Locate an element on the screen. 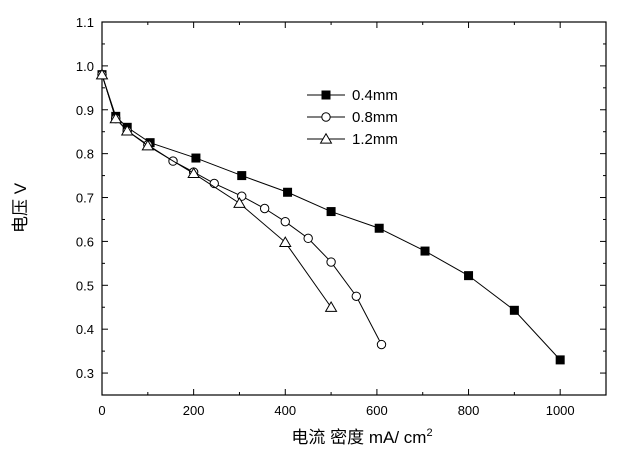 This screenshot has height=465, width=627. y-axis-title: 电压 V is located at coordinates (20, 207).